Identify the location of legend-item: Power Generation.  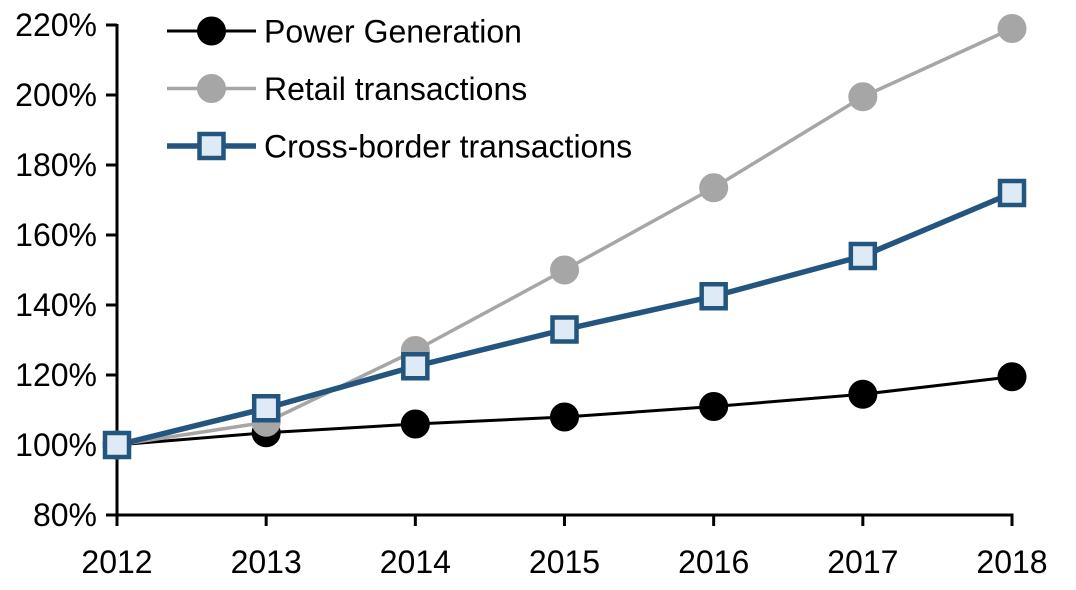
(344, 32).